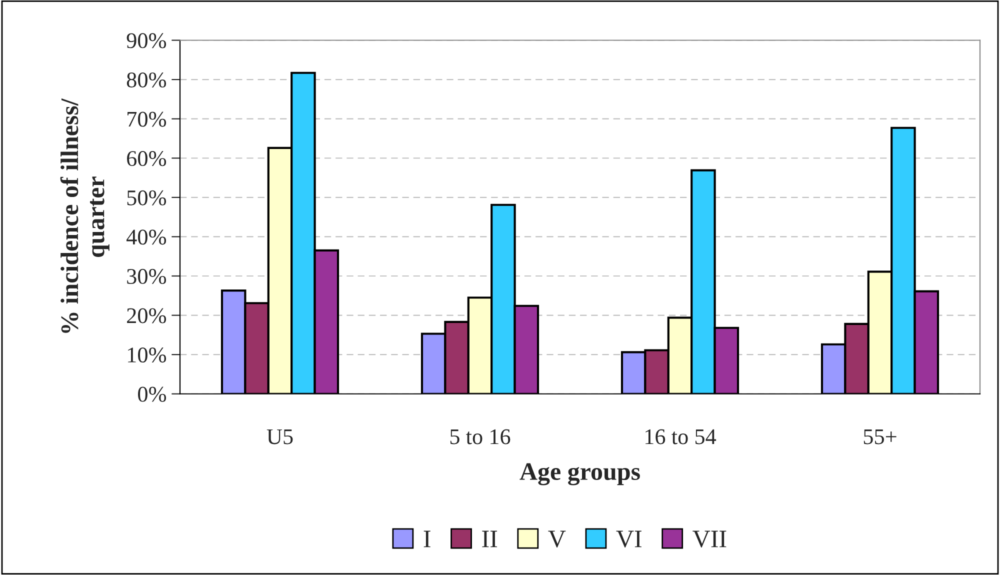  I want to click on y-axis-title: % incidence of illness/ quarter, so click(85, 215).